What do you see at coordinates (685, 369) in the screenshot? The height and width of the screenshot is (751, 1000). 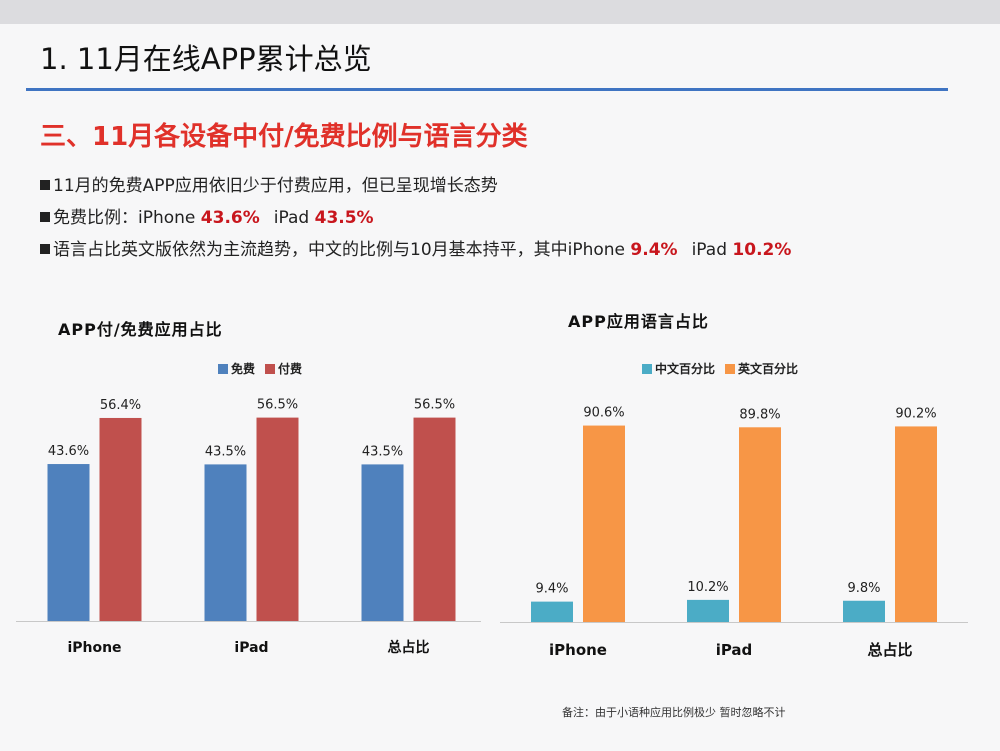 I see `legend-label: 中文百分比` at bounding box center [685, 369].